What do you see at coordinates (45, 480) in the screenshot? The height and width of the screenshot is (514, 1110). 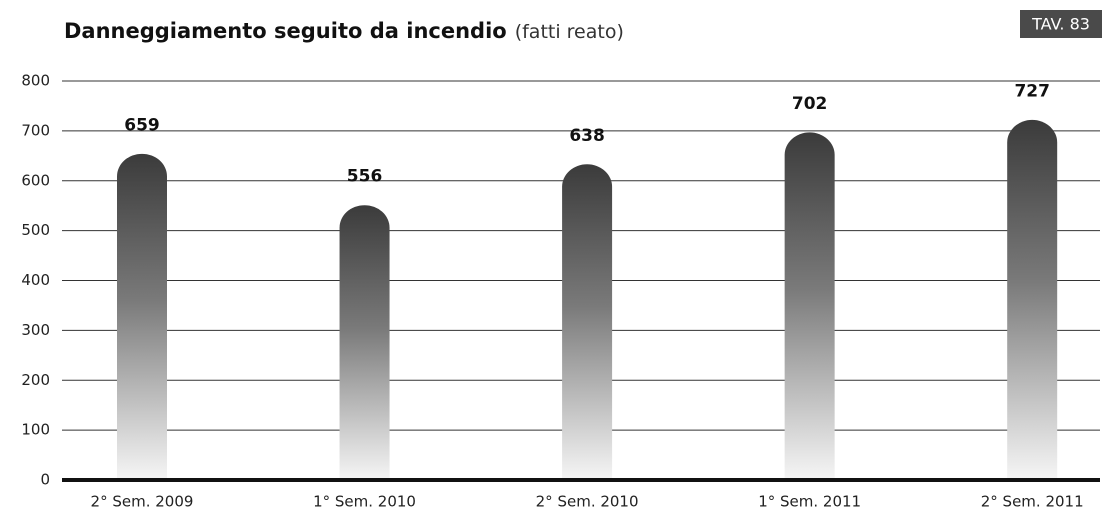 I see `y-tick-label: 0` at bounding box center [45, 480].